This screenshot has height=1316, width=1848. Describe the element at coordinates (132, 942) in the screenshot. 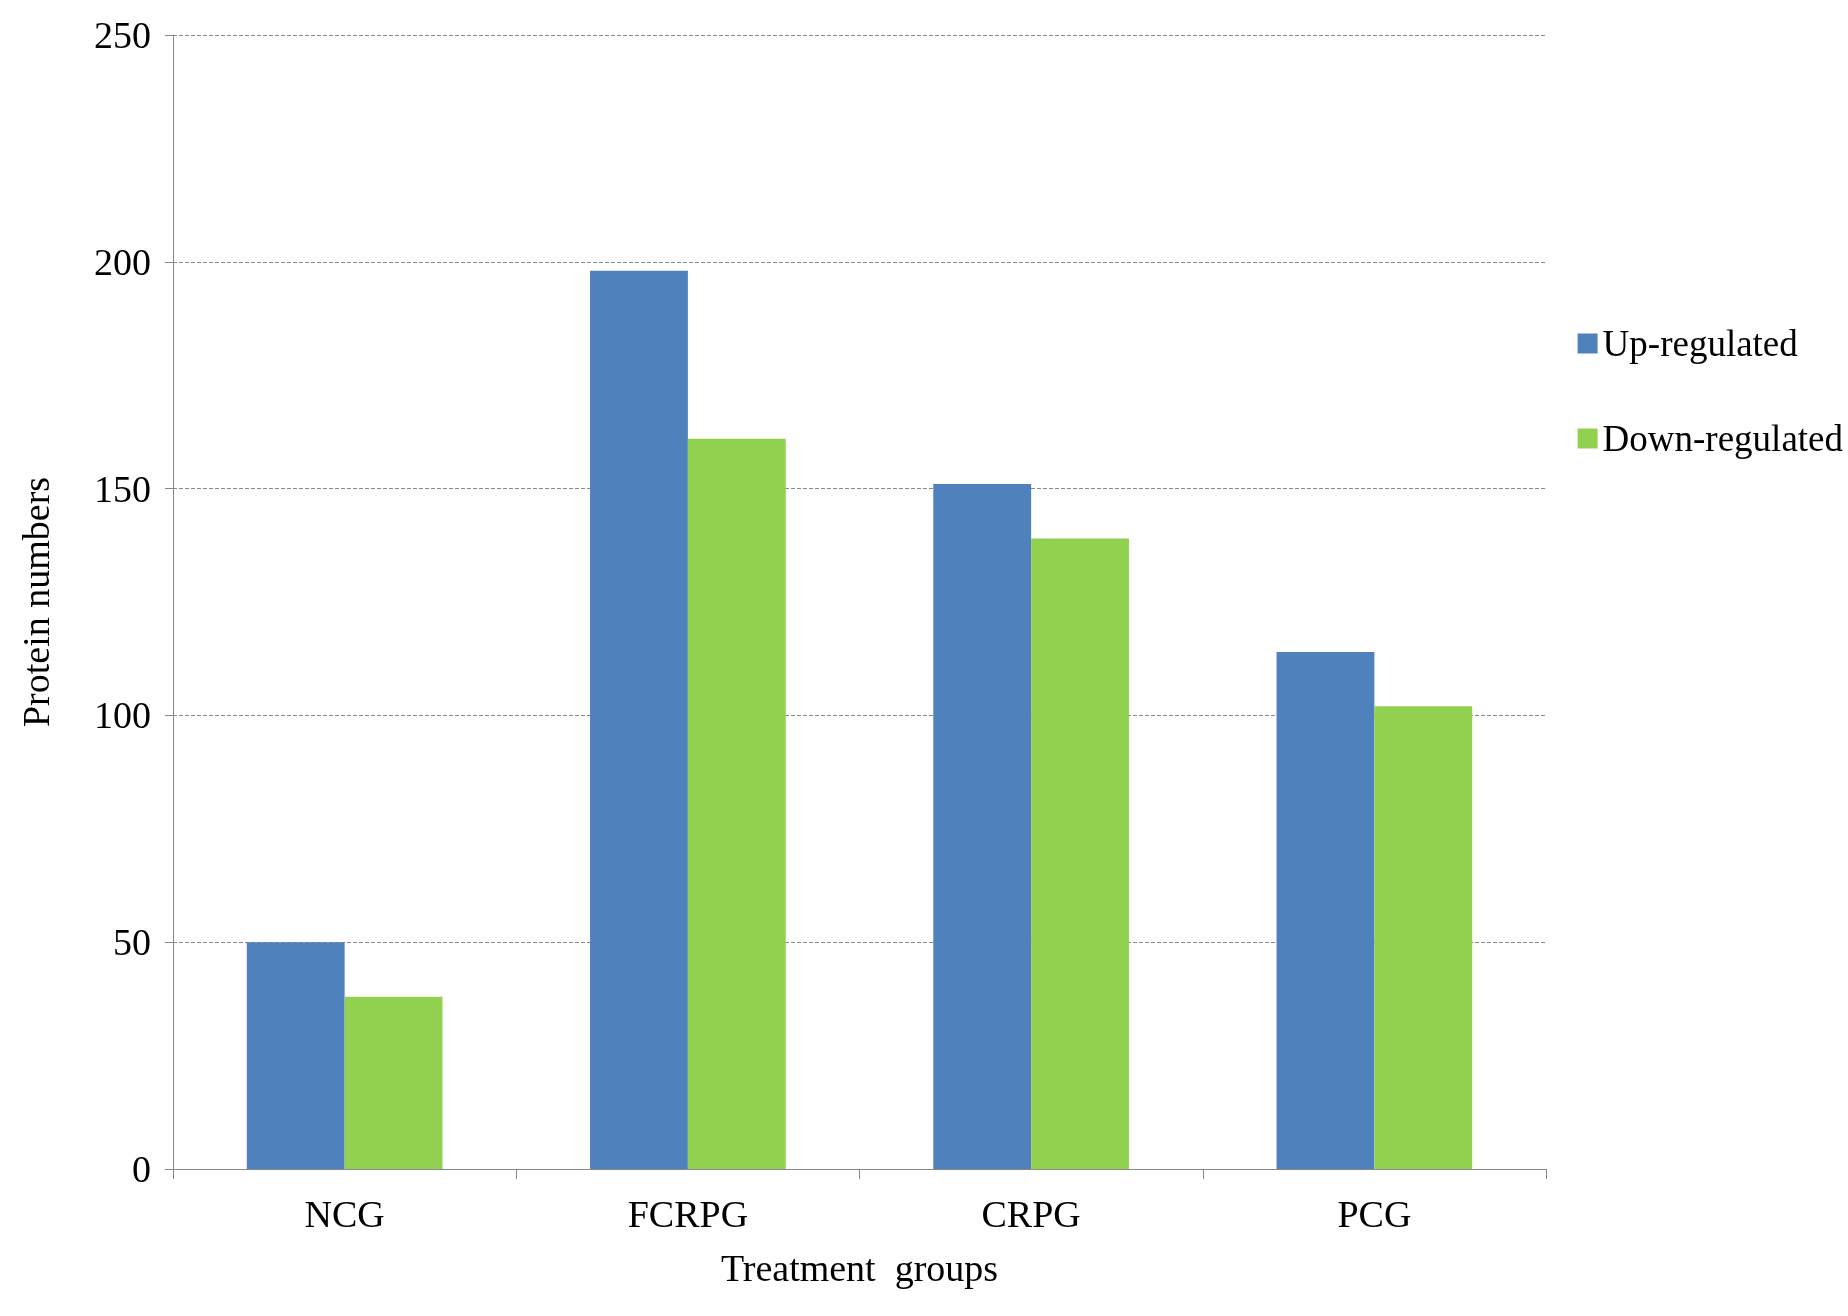

I see `y-tick-label: 50` at that location.